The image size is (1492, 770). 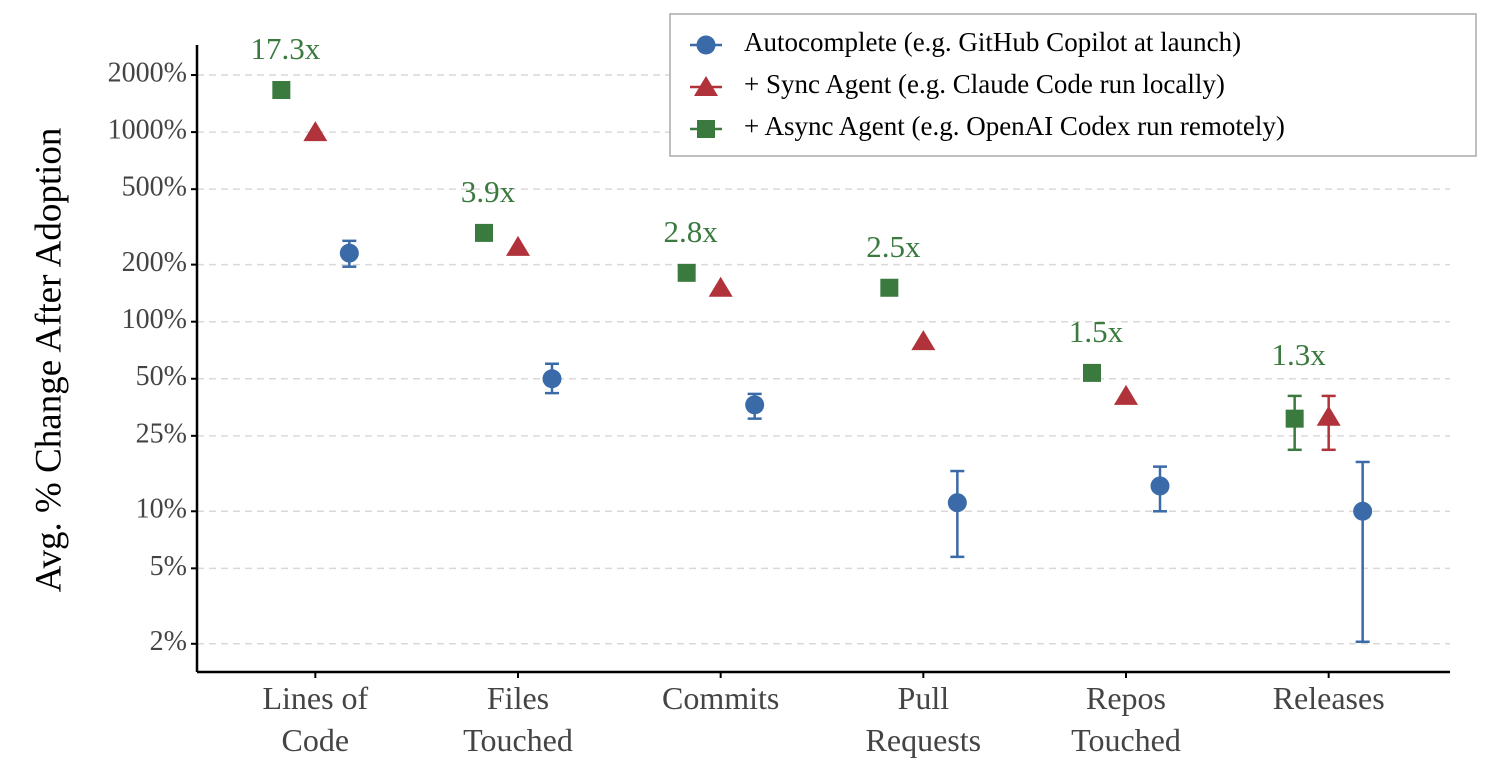 I want to click on x-tick-label: Repos Touched, so click(x=1126, y=719).